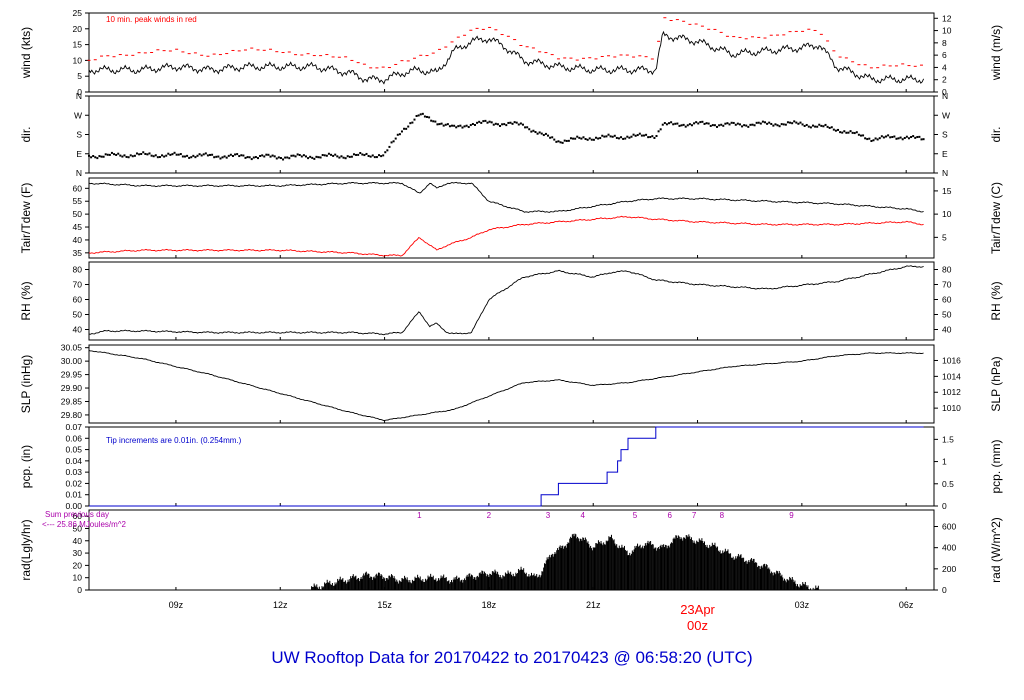 The width and height of the screenshot is (1024, 700). What do you see at coordinates (72, 415) in the screenshot?
I see `y-tick-label-slp: 29.80` at bounding box center [72, 415].